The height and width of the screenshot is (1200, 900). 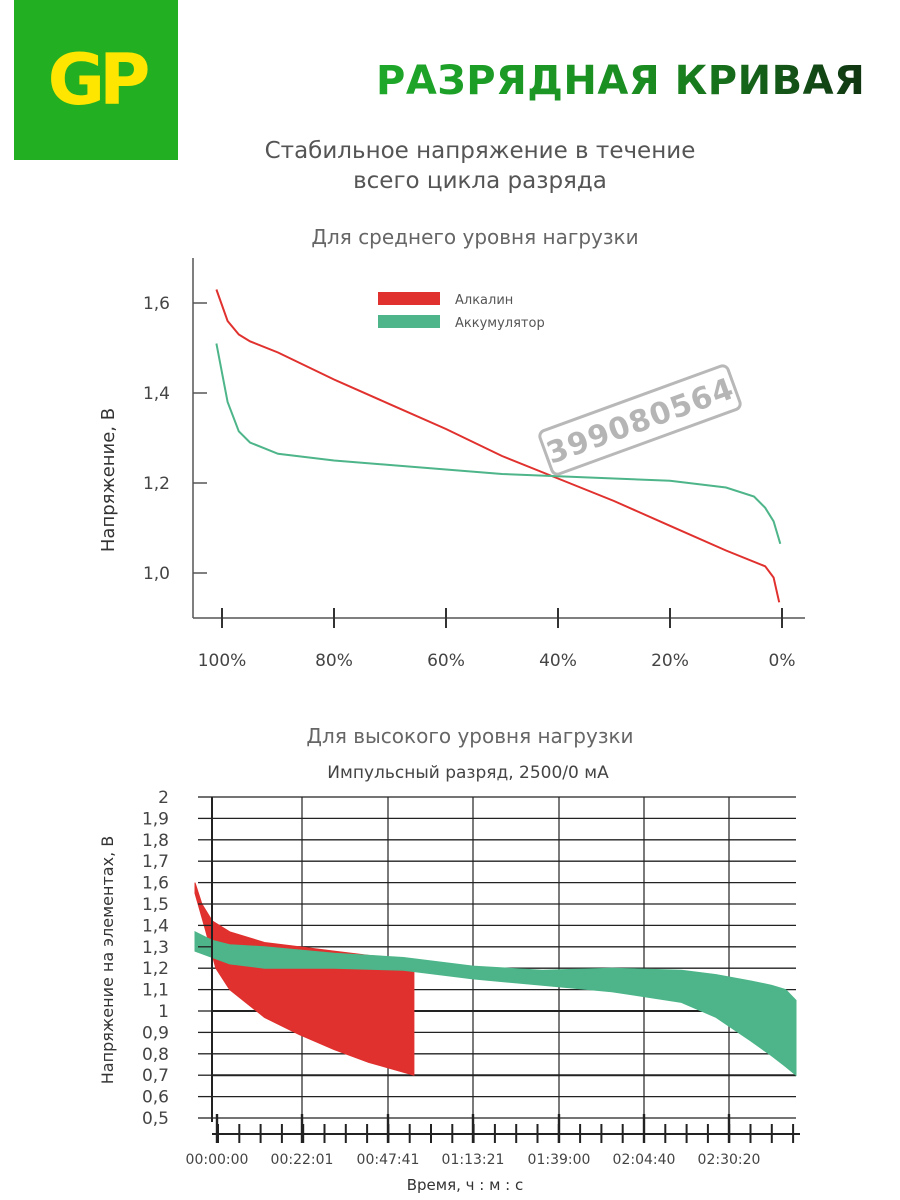 I want to click on gp-logo: GP, so click(x=96, y=80).